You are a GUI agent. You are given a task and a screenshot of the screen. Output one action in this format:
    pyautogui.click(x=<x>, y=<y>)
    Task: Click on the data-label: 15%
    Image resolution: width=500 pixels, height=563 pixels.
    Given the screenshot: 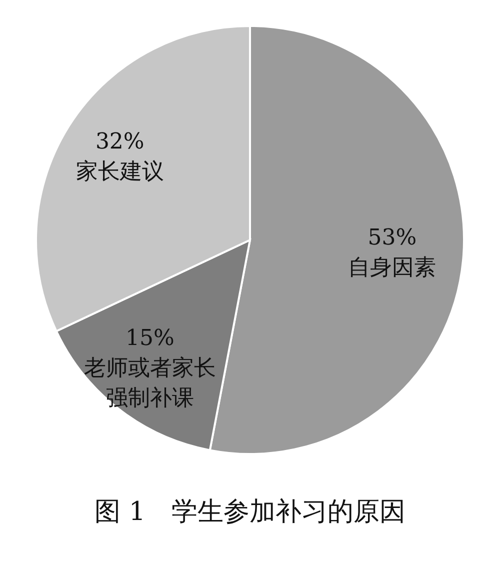 What is the action you would take?
    pyautogui.click(x=150, y=338)
    